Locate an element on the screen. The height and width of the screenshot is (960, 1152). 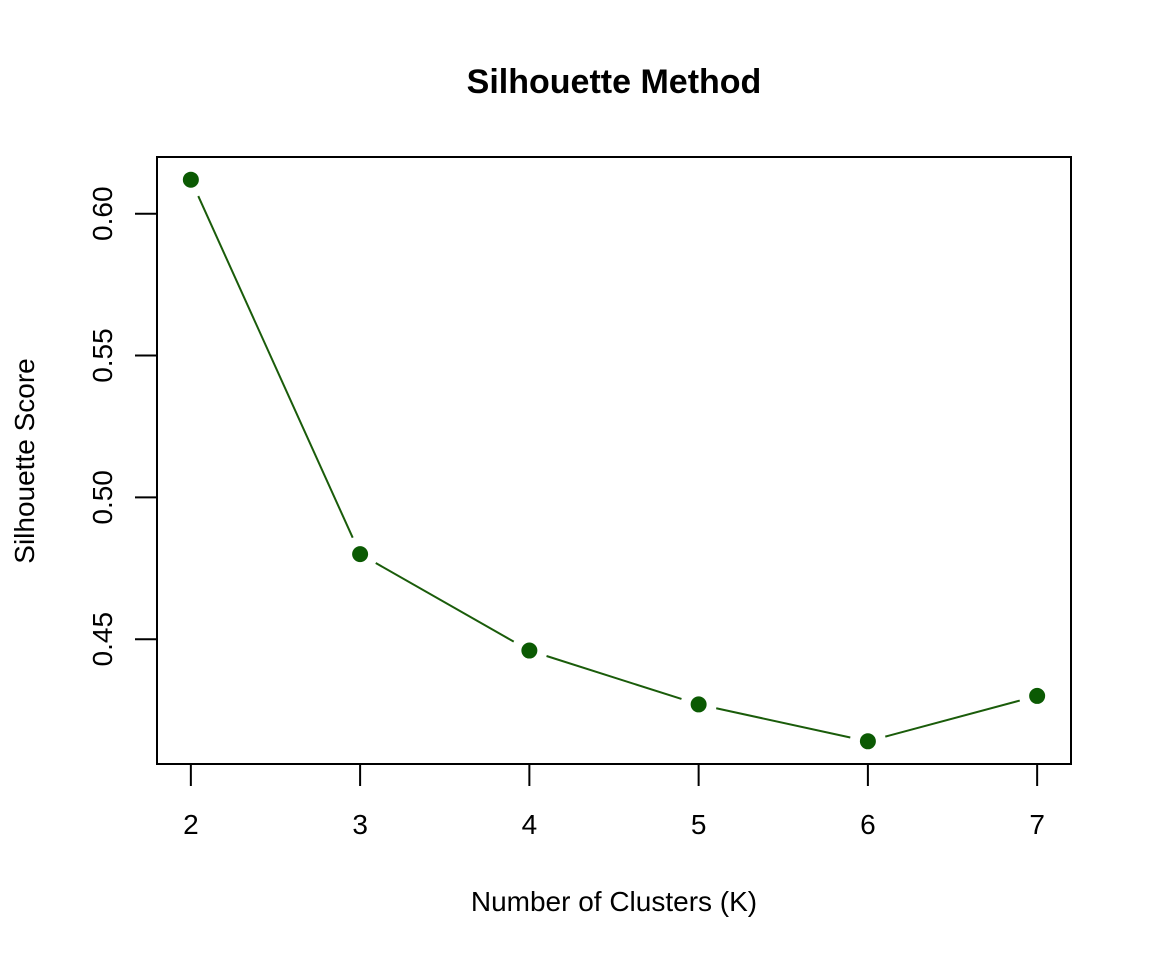
x-tick-label: 6 is located at coordinates (868, 824).